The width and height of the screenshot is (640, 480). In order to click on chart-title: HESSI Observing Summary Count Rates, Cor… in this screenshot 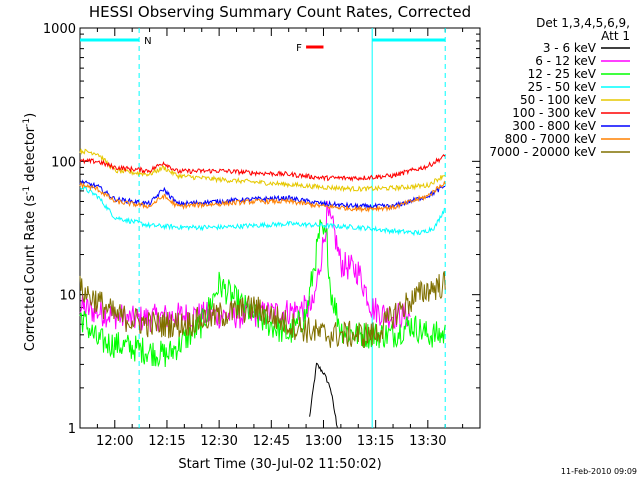, I will do `click(280, 12)`.